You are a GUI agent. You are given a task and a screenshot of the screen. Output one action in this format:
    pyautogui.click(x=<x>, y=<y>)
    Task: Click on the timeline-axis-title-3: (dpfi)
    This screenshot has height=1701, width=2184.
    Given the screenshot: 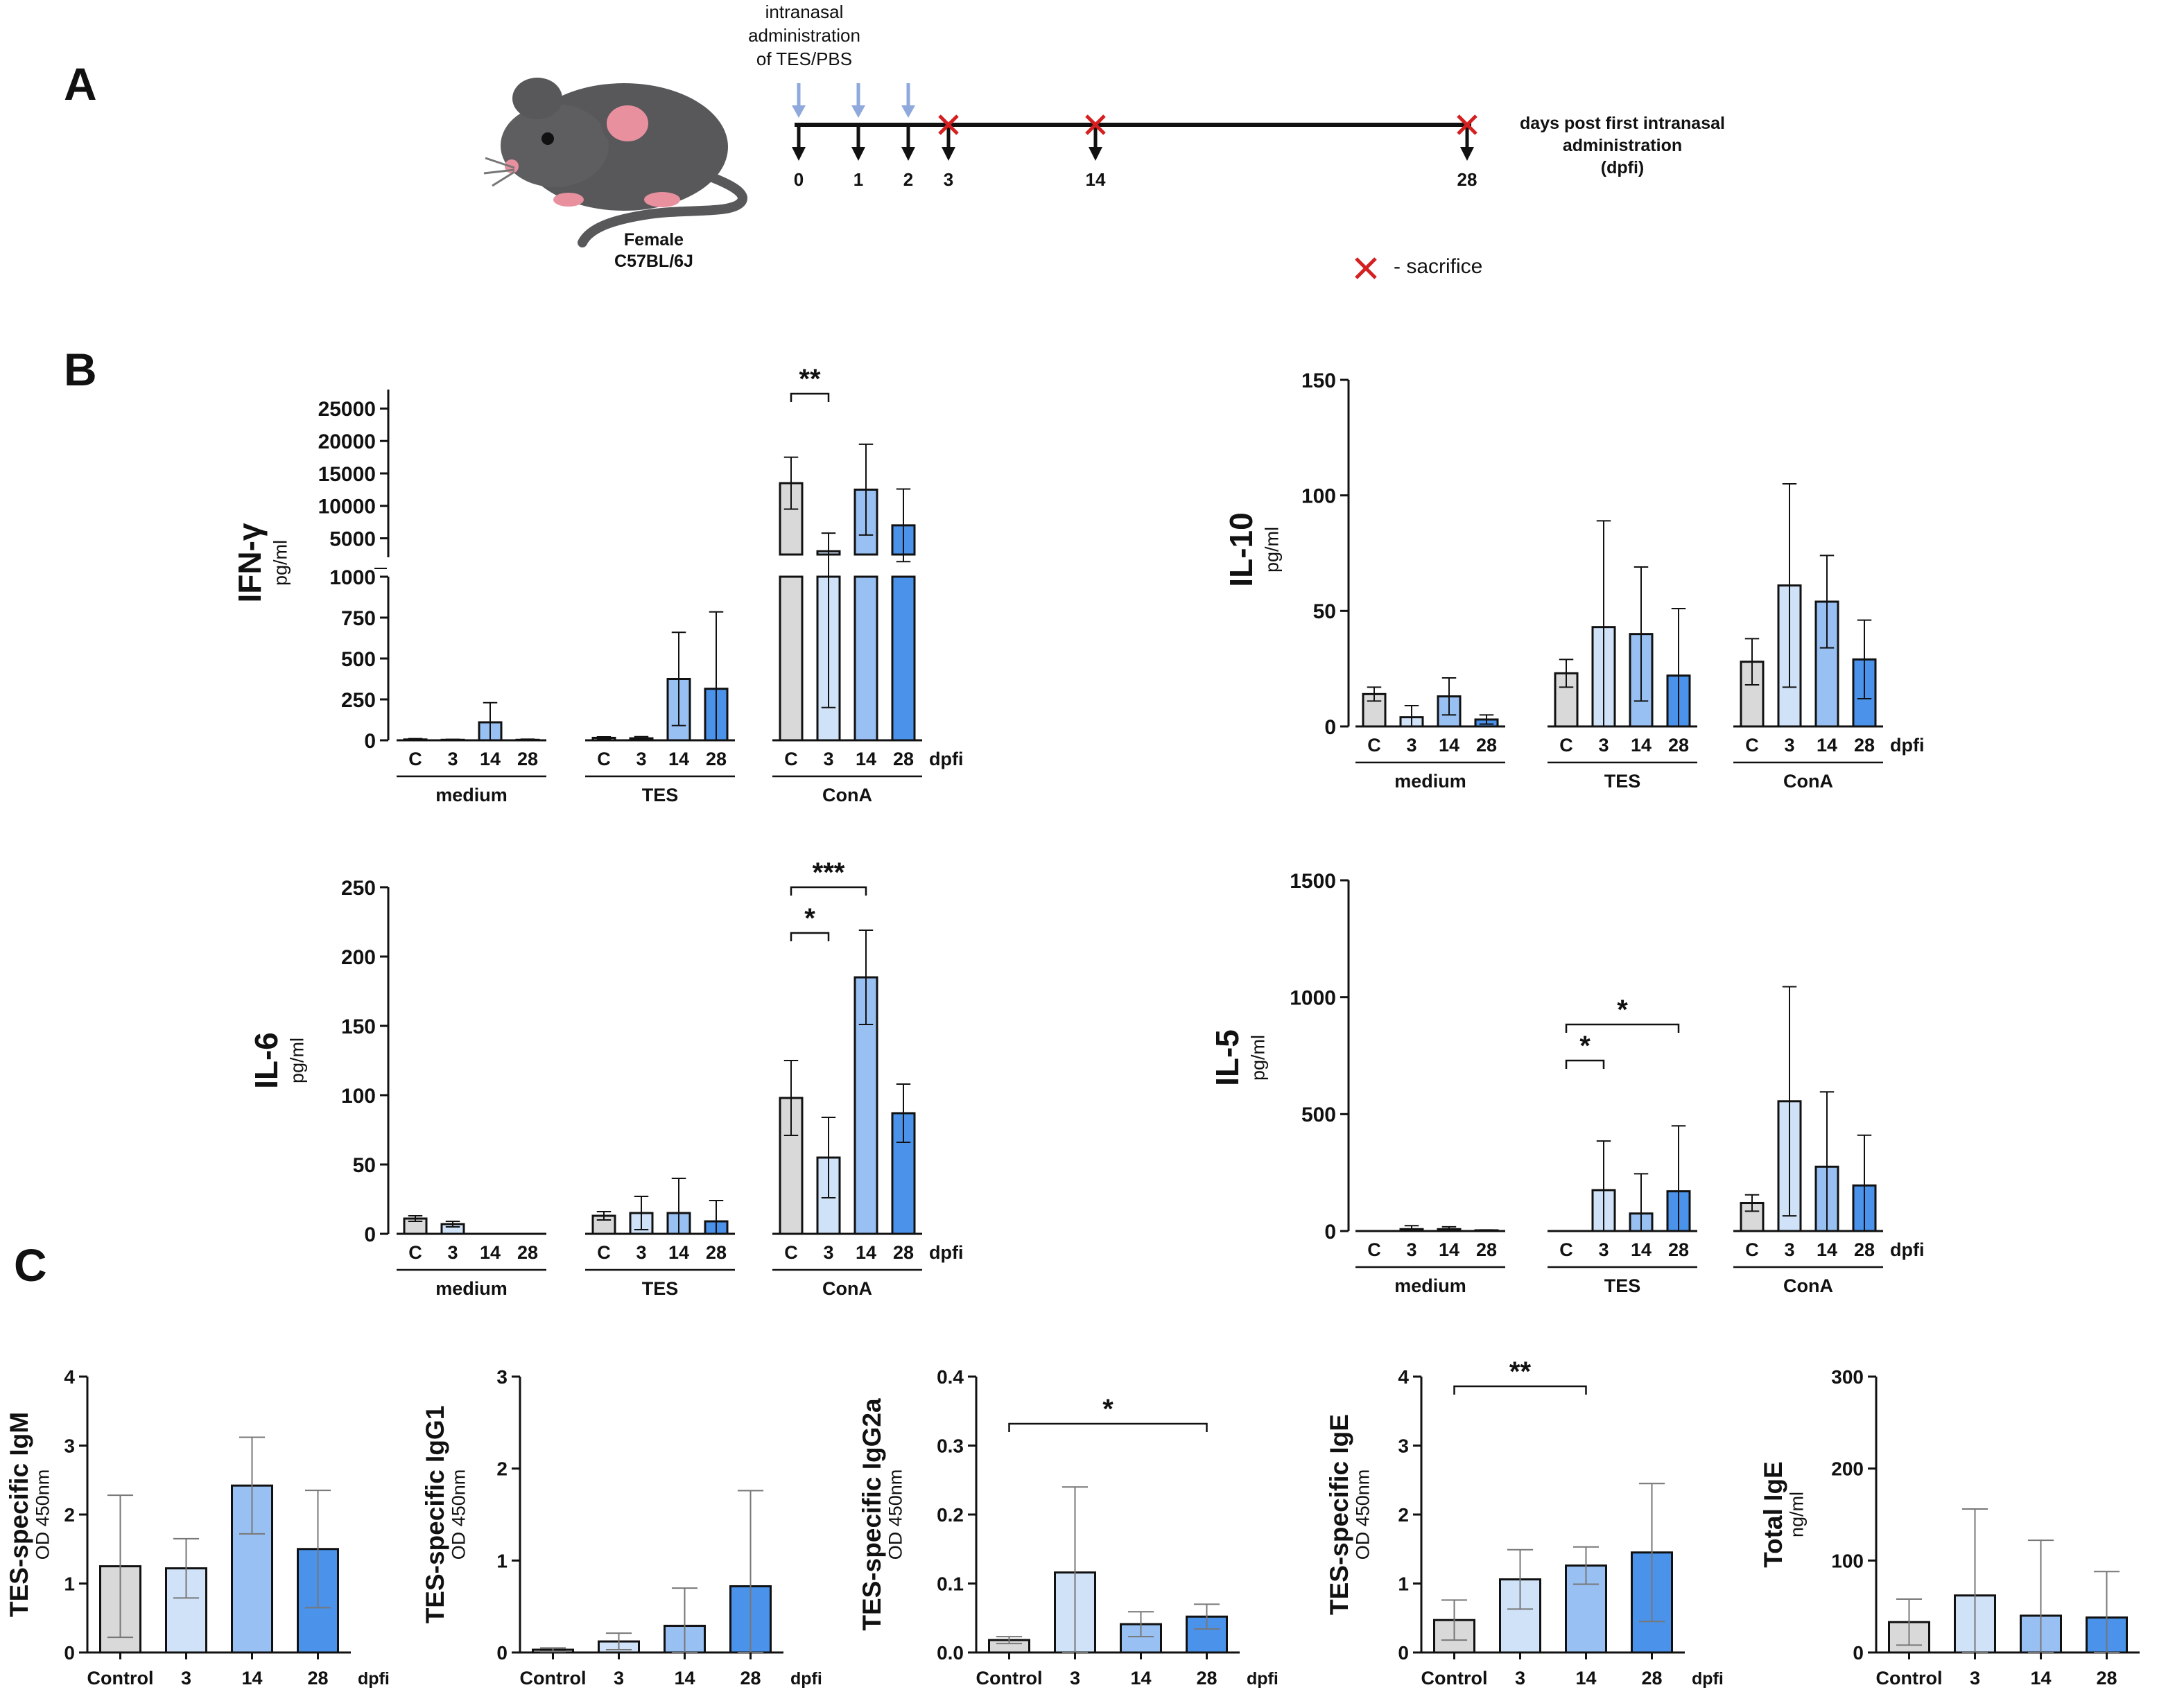 What is the action you would take?
    pyautogui.click(x=1623, y=167)
    